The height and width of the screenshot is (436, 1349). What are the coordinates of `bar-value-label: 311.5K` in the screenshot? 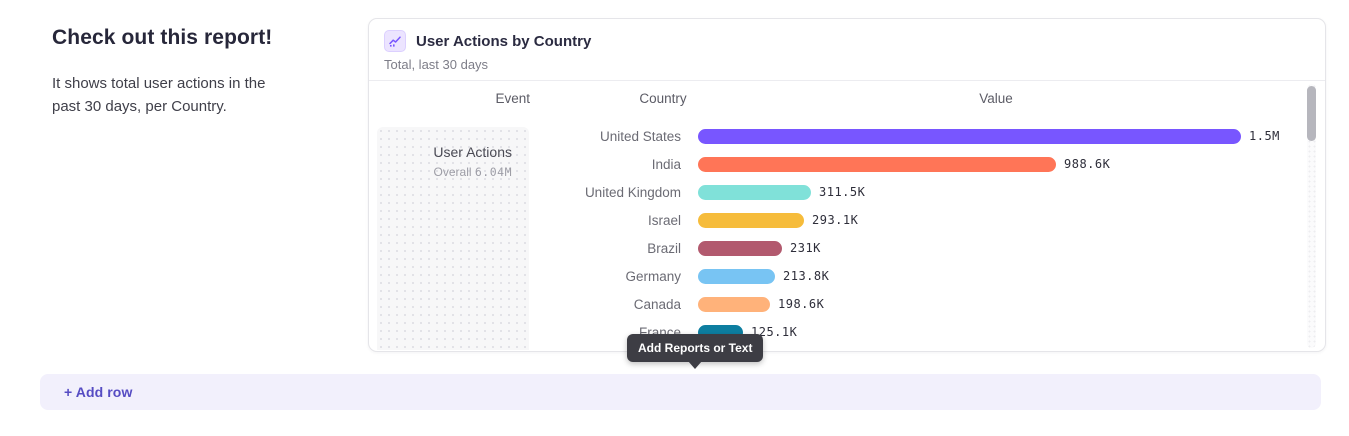 It's located at (842, 192).